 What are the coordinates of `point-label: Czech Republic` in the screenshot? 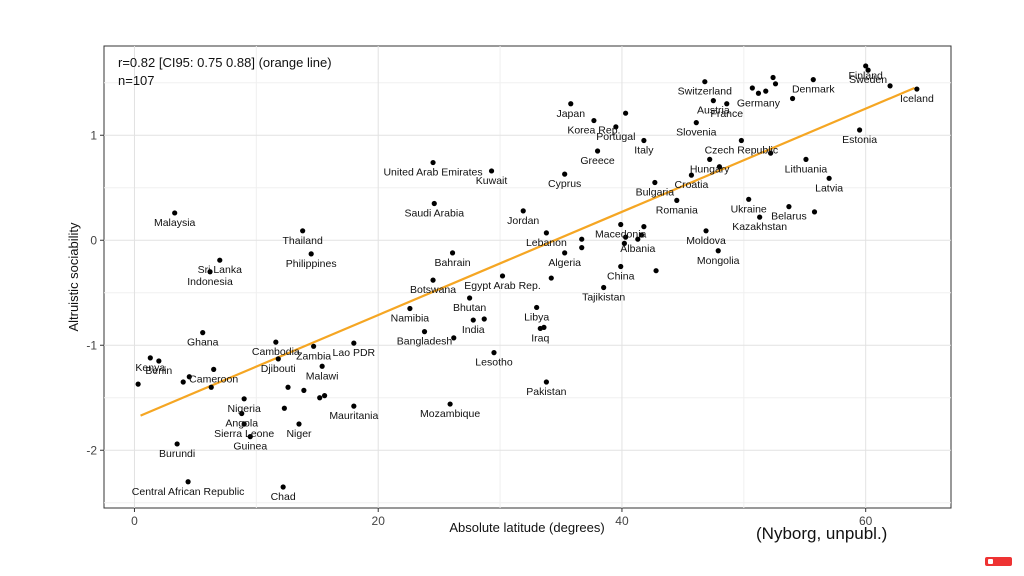 It's located at (742, 151).